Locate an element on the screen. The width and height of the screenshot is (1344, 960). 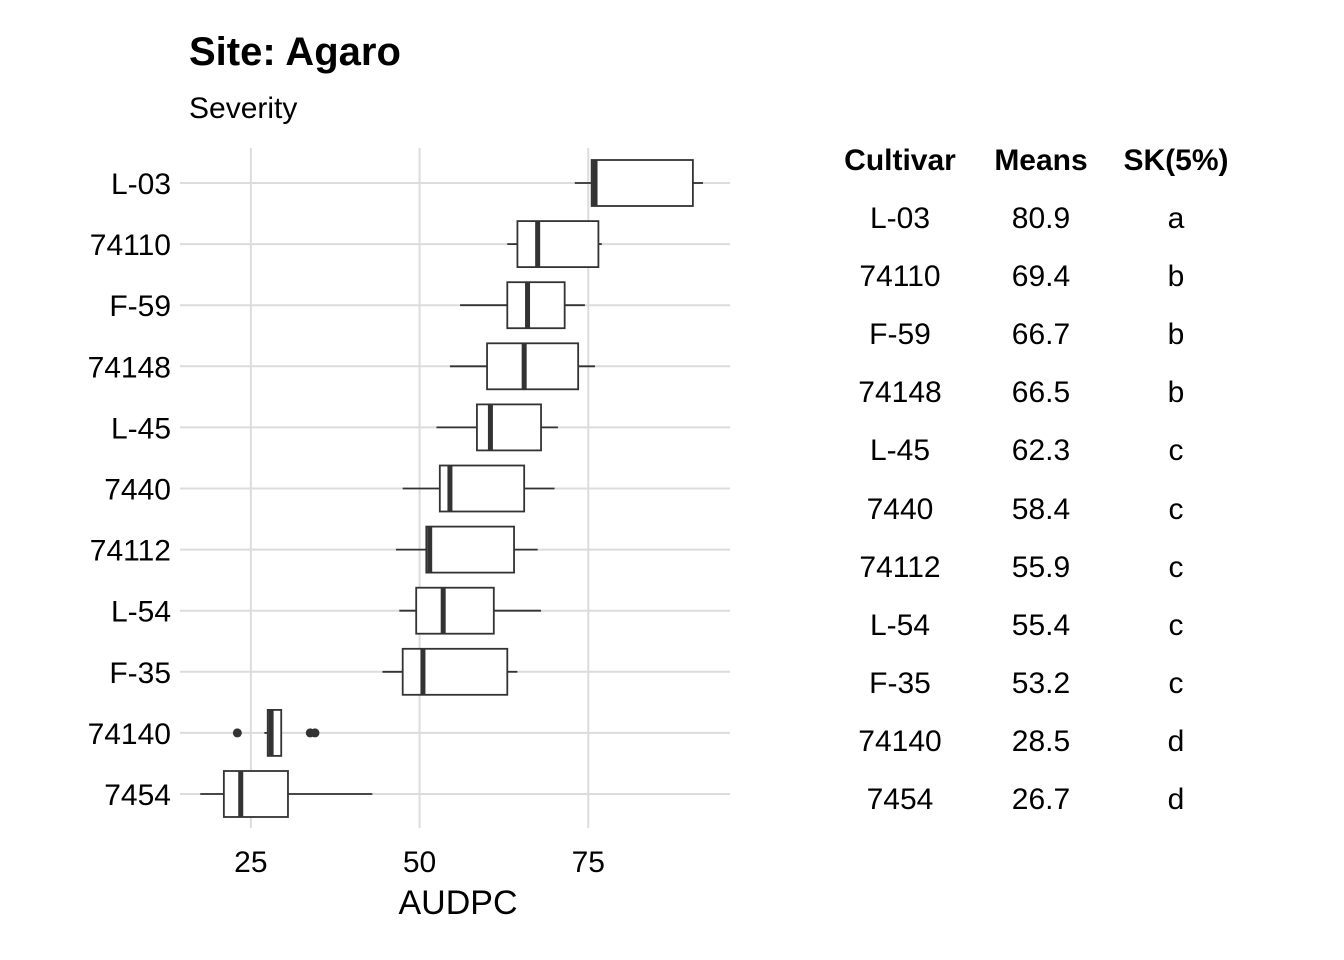
y-tick-label: 74140 is located at coordinates (129, 734).